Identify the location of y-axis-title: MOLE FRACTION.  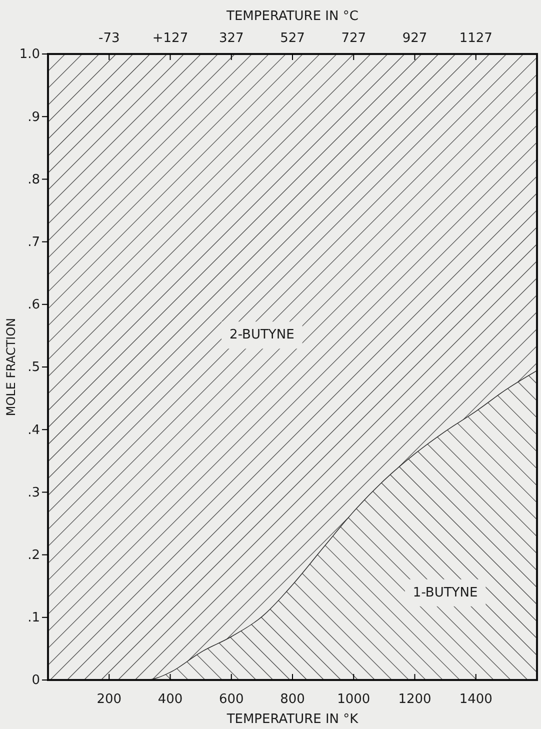
(11, 367).